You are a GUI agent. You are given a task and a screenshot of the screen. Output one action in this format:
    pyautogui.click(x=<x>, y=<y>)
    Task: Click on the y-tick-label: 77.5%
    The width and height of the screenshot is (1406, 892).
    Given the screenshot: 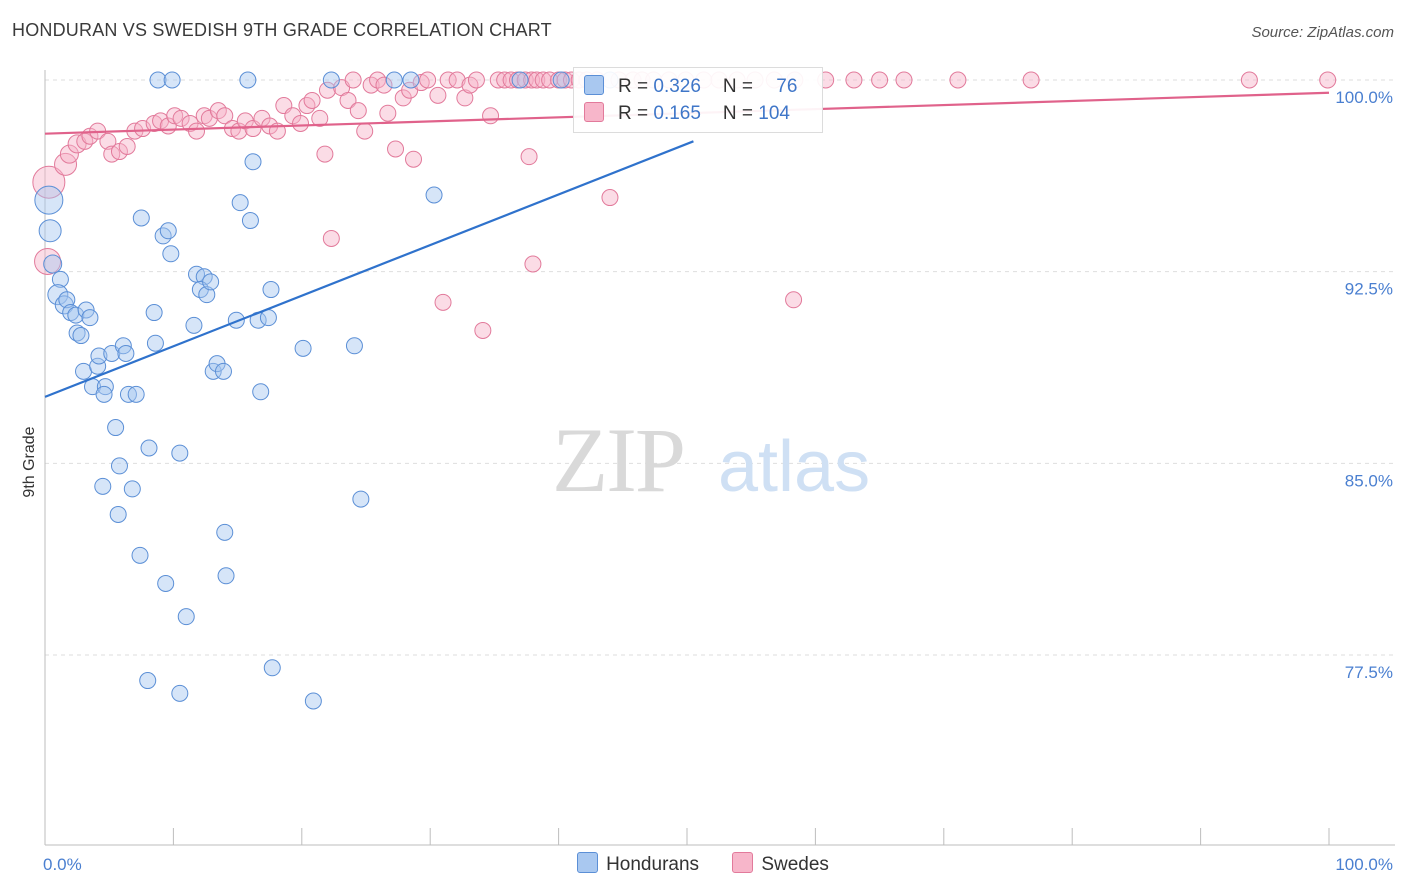 What is the action you would take?
    pyautogui.click(x=1369, y=672)
    